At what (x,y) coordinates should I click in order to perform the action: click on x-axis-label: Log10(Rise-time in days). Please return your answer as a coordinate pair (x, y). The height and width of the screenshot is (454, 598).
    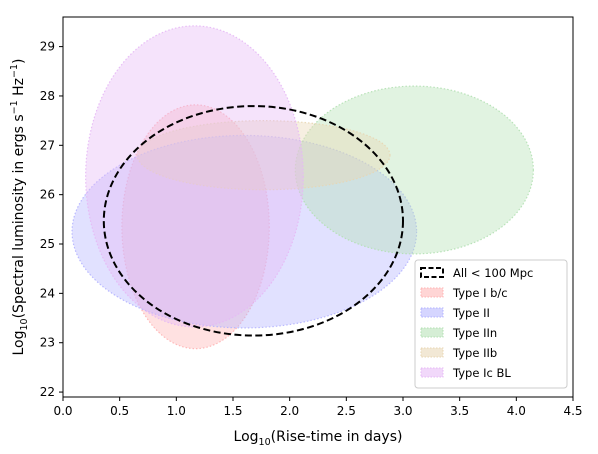
    Looking at the image, I should click on (318, 438).